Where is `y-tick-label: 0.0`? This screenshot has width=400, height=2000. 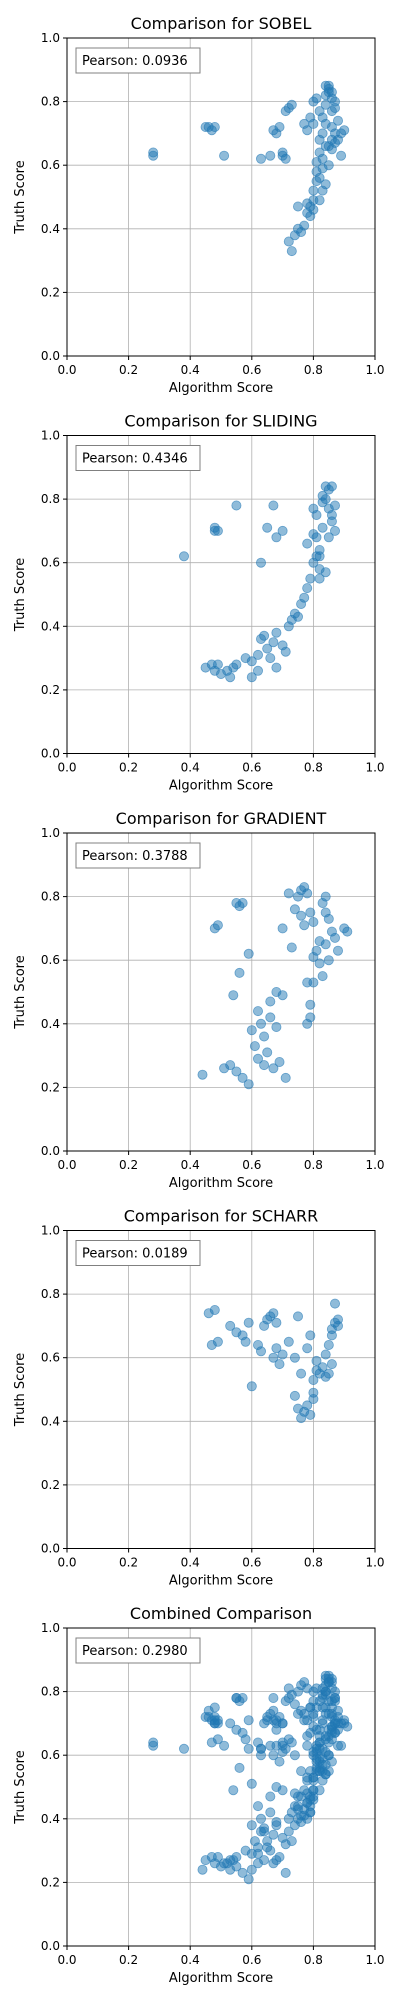 y-tick-label: 0.0 is located at coordinates (50, 356).